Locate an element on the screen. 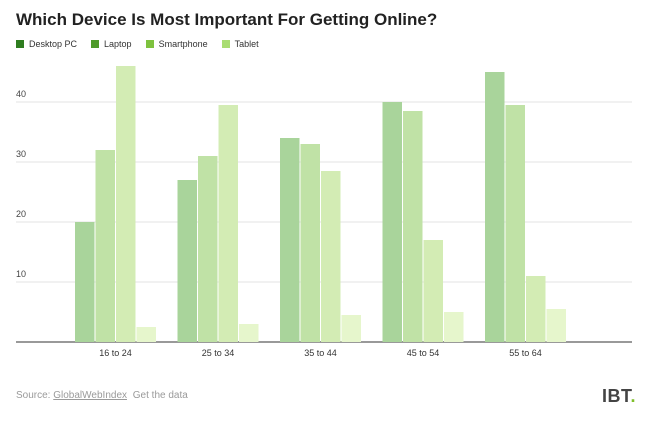  y-tick-label: 30 is located at coordinates (21, 154).